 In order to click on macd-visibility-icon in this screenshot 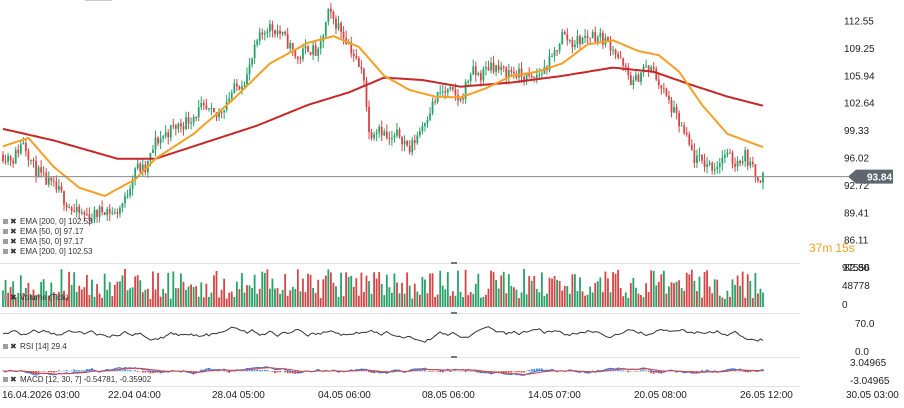, I will do `click(5, 379)`.